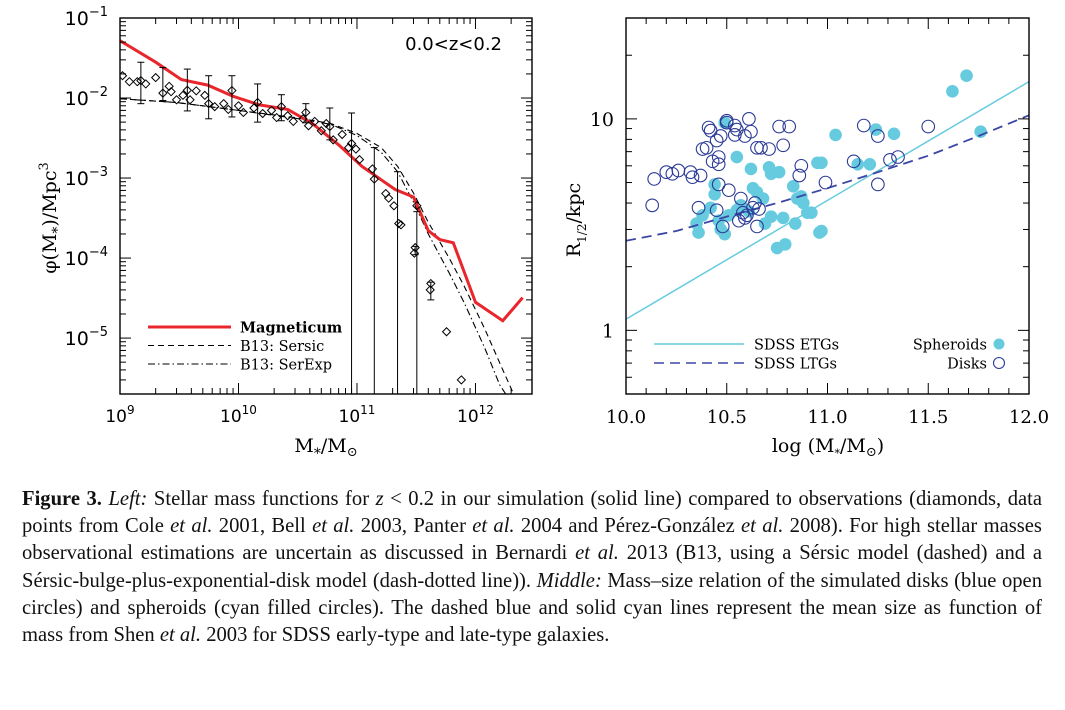 This screenshot has width=1065, height=710. I want to click on legend-label: Spheroids, so click(950, 346).